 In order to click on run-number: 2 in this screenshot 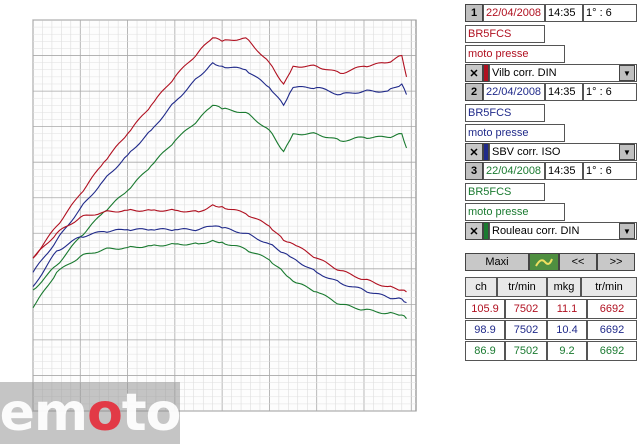, I will do `click(474, 92)`.